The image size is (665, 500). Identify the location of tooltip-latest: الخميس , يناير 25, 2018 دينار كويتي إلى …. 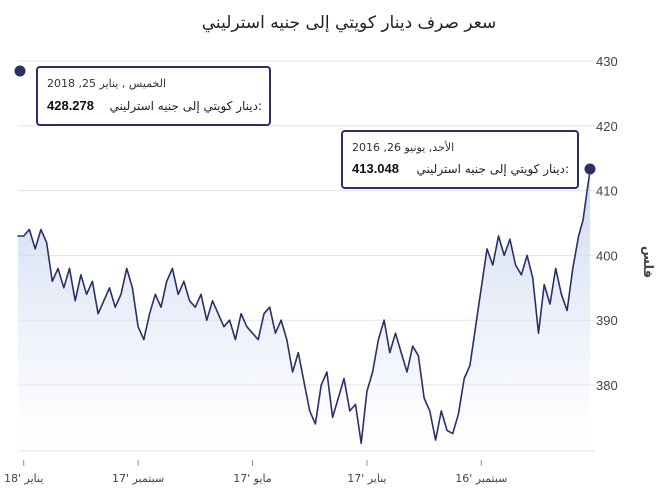
(153, 96).